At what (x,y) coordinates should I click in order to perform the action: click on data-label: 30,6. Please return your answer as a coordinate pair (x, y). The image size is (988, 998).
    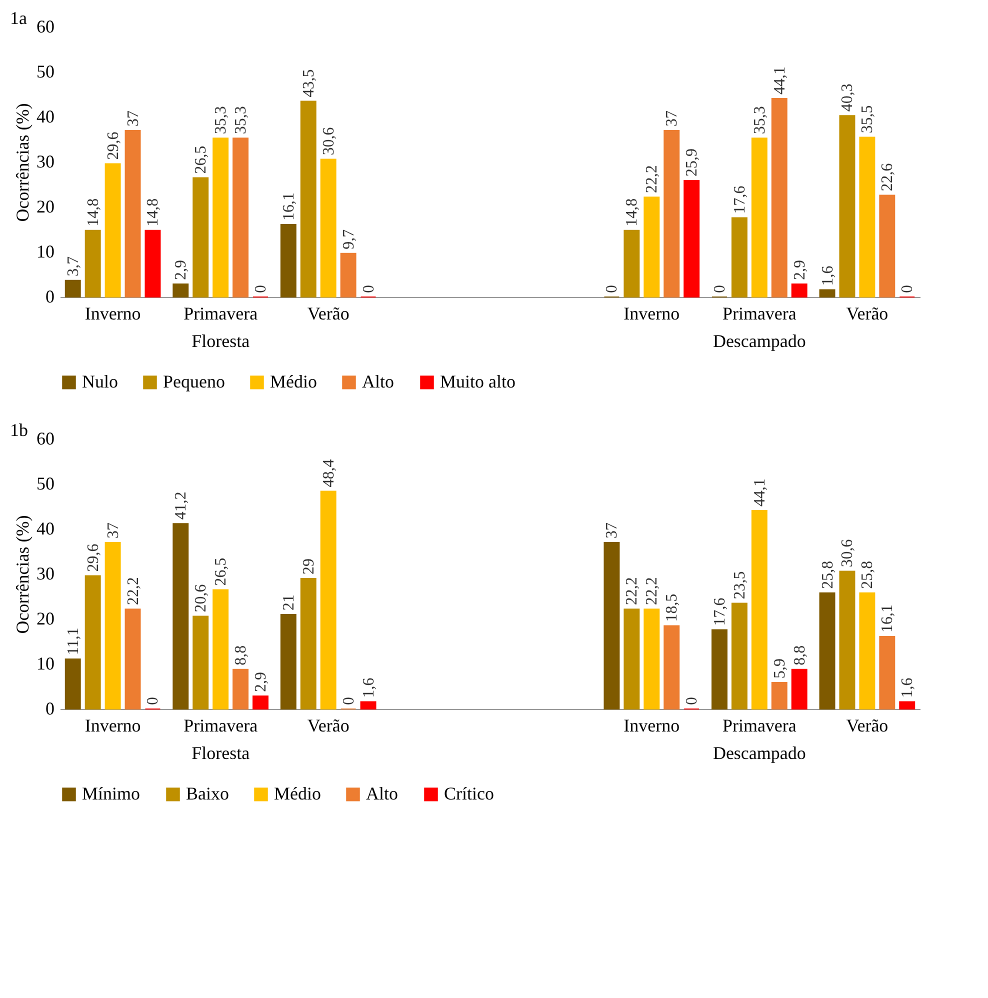
    Looking at the image, I should click on (329, 141).